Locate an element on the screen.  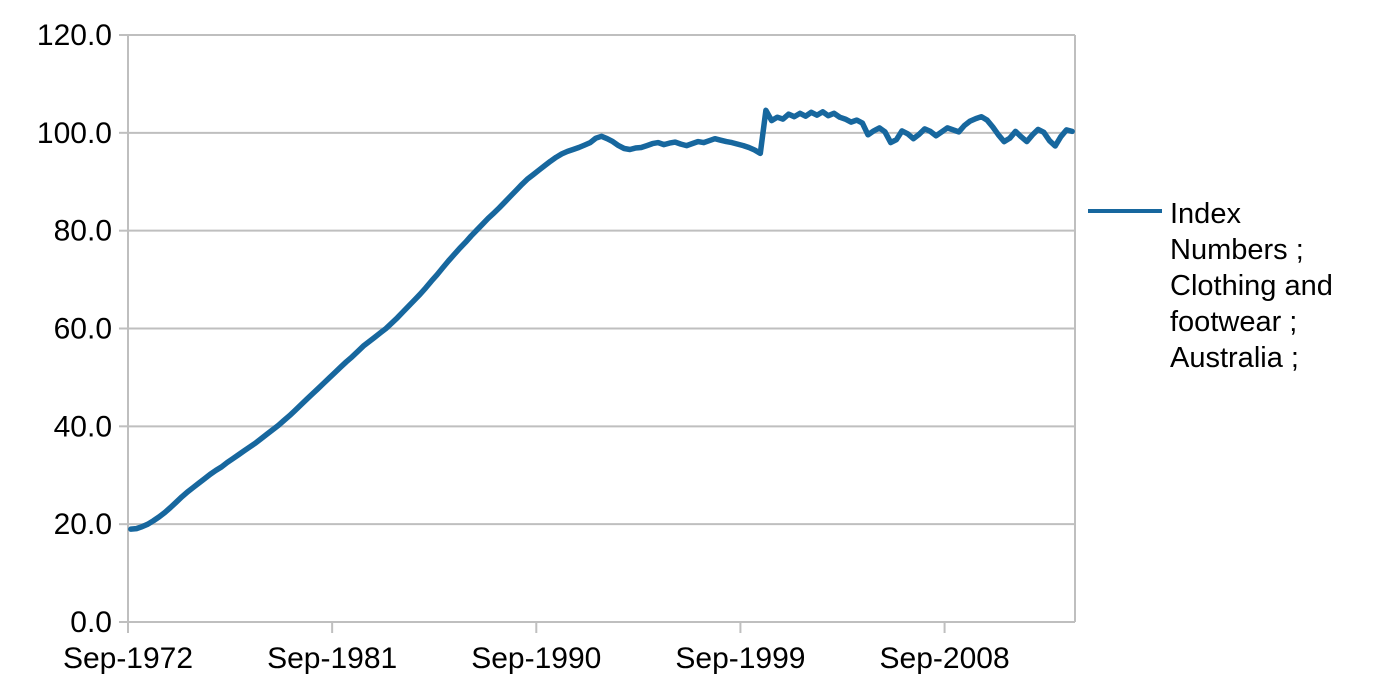
x-tick-label: Sep-1972 is located at coordinates (128, 658).